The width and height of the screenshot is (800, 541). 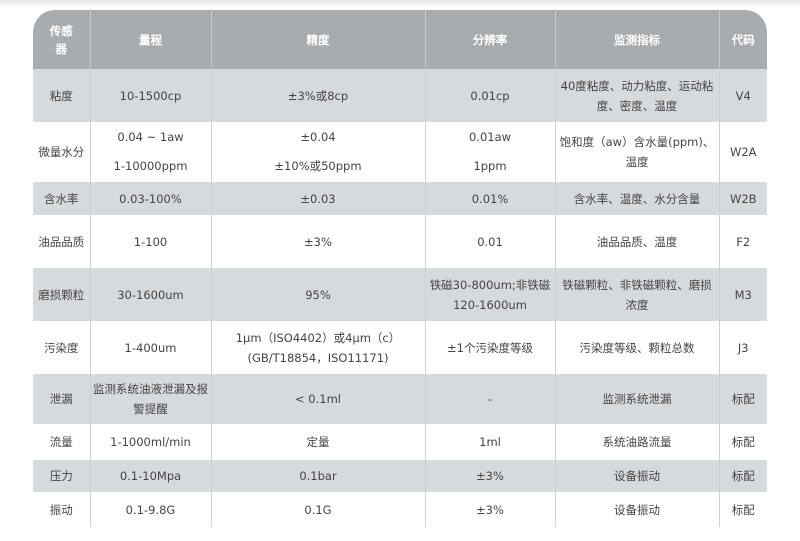 I want to click on cell-sensor: 泄漏, so click(x=62, y=399).